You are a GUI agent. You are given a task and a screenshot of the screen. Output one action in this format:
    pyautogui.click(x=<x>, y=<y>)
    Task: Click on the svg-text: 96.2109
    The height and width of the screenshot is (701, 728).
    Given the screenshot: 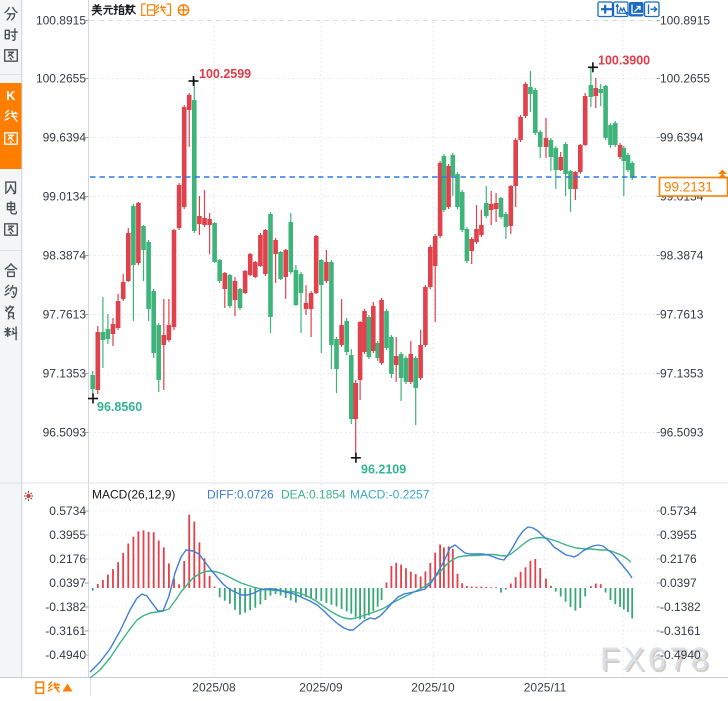 What is the action you would take?
    pyautogui.click(x=383, y=470)
    